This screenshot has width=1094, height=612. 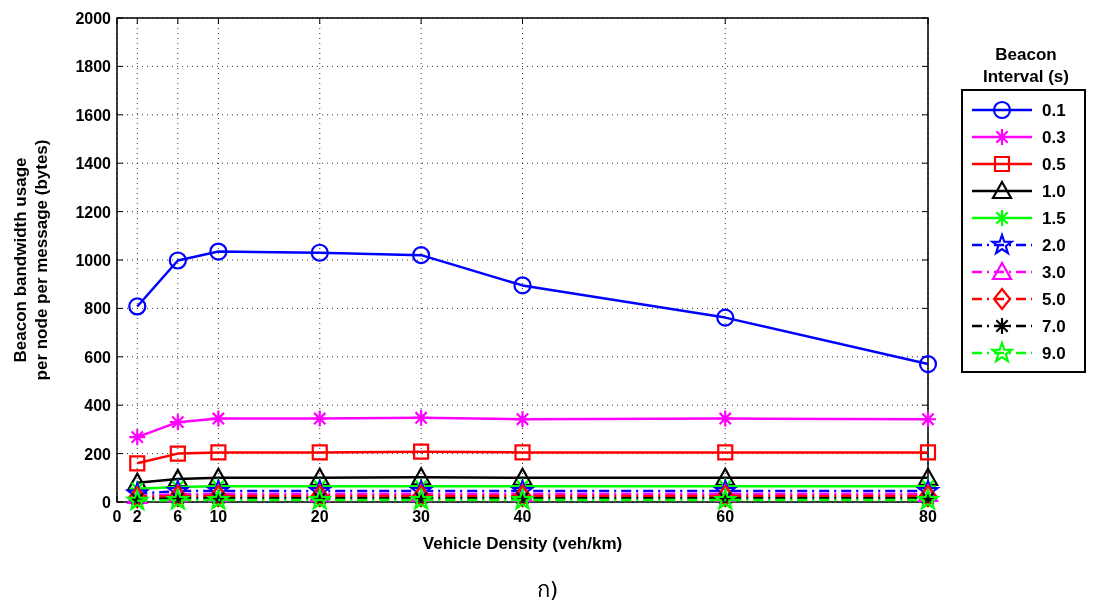 What do you see at coordinates (1054, 110) in the screenshot?
I see `legend-label: 0.1` at bounding box center [1054, 110].